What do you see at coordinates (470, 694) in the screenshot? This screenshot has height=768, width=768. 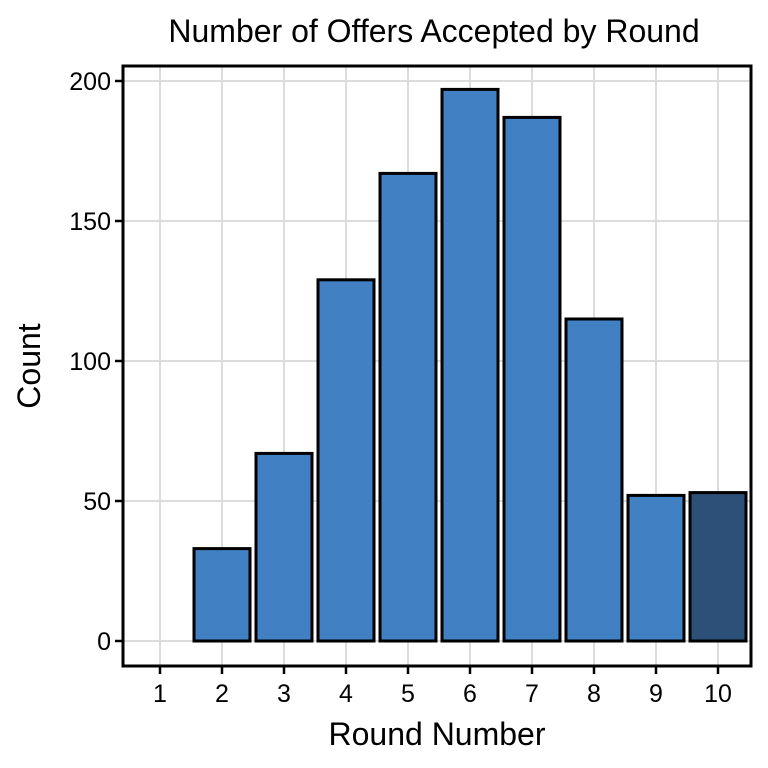 I see `x-tick-label-6: 6` at bounding box center [470, 694].